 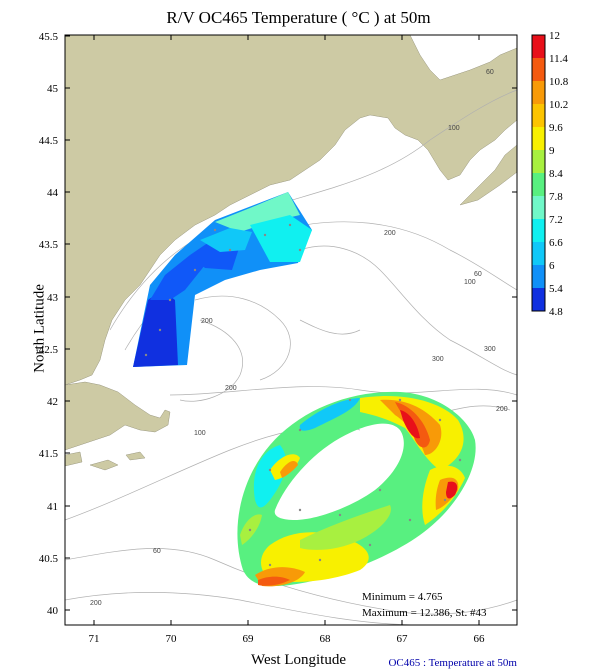 I want to click on footer-caption: OC465 : Temperature at 50m, so click(x=452, y=663).